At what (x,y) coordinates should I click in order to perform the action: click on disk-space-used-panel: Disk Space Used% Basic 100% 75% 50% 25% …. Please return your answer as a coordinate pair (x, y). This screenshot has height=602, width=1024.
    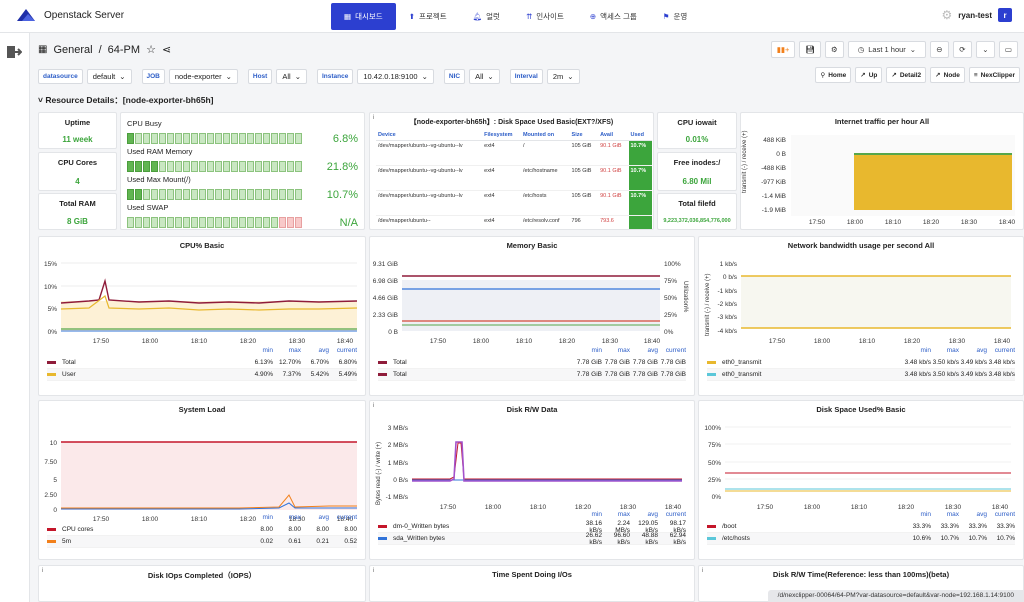
    Looking at the image, I should click on (861, 480).